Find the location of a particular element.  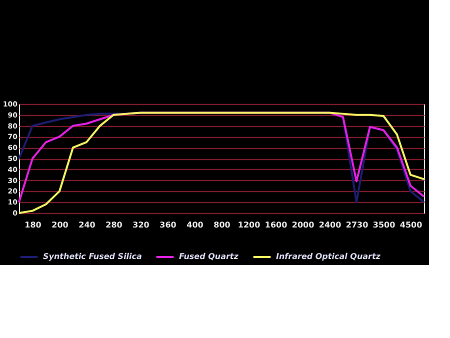

x-tick-label: 2400 is located at coordinates (330, 225).